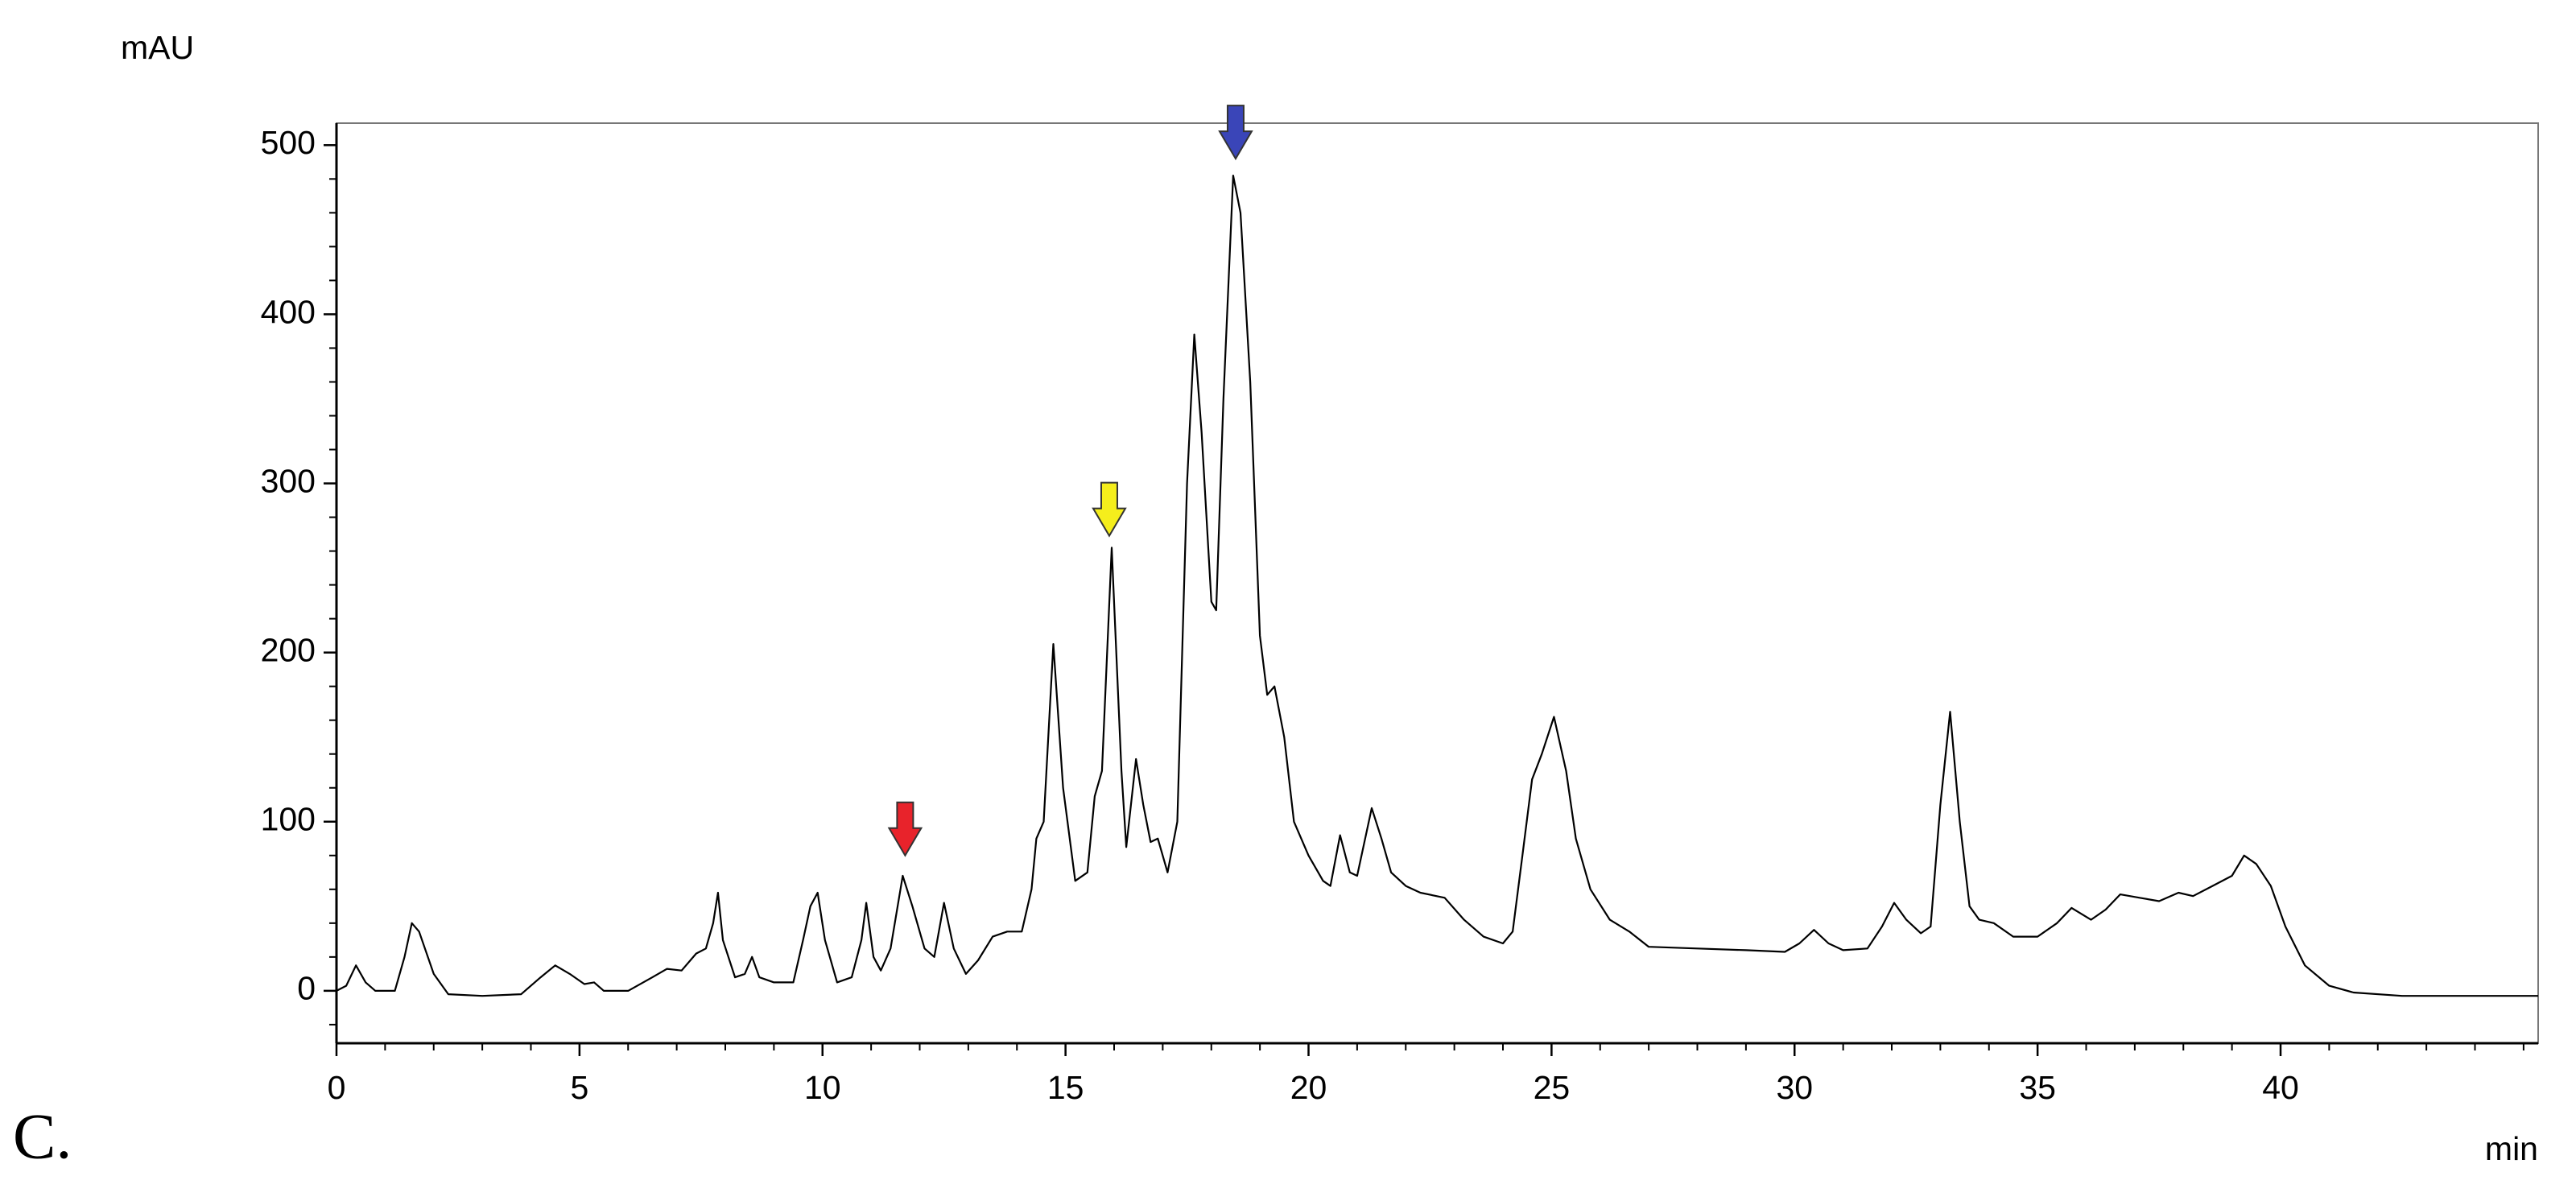 This screenshot has height=1201, width=2576. Describe the element at coordinates (2511, 1148) in the screenshot. I see `x-axis-label: min` at that location.